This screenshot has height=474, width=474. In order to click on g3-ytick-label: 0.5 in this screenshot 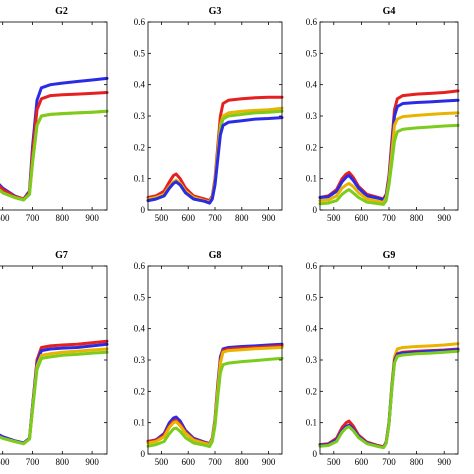, I will do `click(140, 53)`.